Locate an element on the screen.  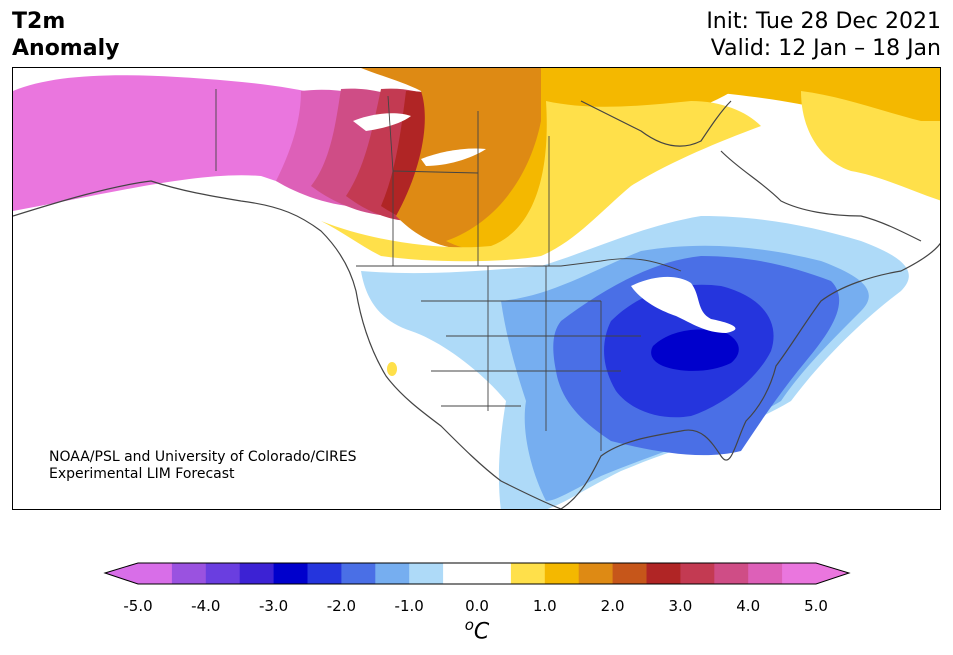
colorbar-tick-label: -4.0 is located at coordinates (206, 606).